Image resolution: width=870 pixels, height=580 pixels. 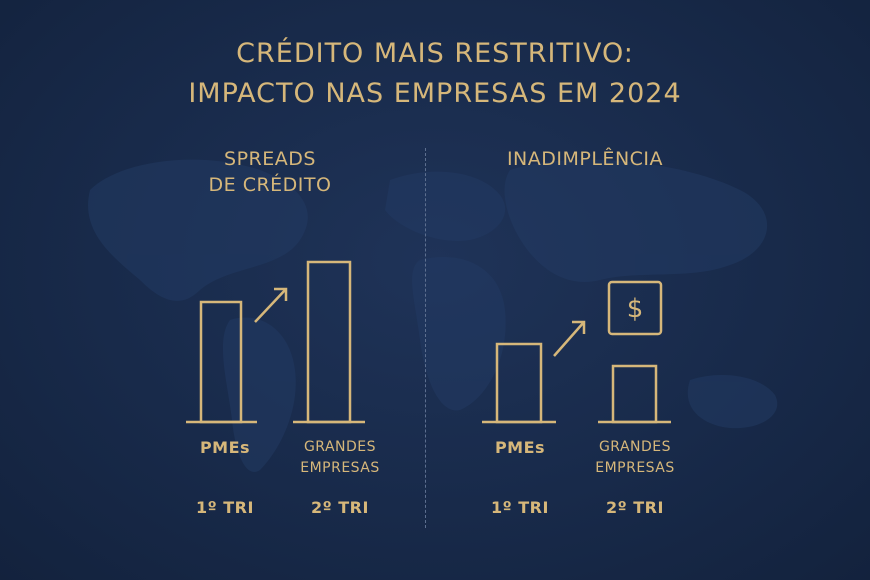 What do you see at coordinates (435, 53) in the screenshot?
I see `chart-title-line-1: CRÉDITO MAIS RESTRITIVO:` at bounding box center [435, 53].